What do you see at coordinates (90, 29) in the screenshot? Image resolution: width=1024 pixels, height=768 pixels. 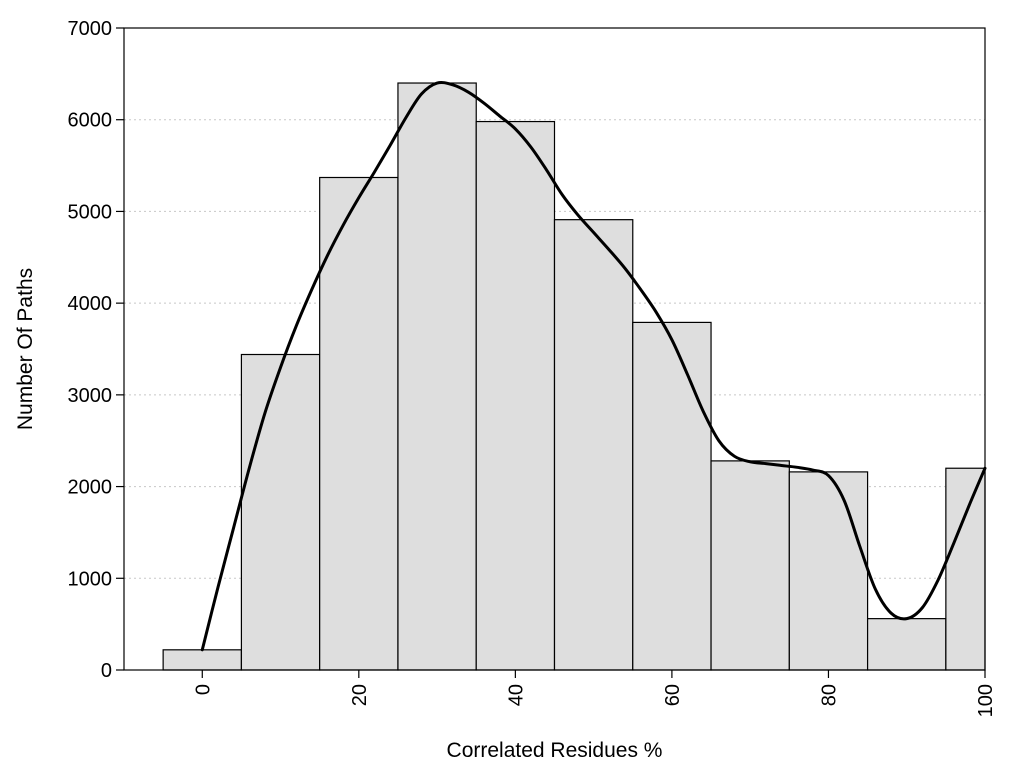 I see `y-tick-label: 7000` at bounding box center [90, 29].